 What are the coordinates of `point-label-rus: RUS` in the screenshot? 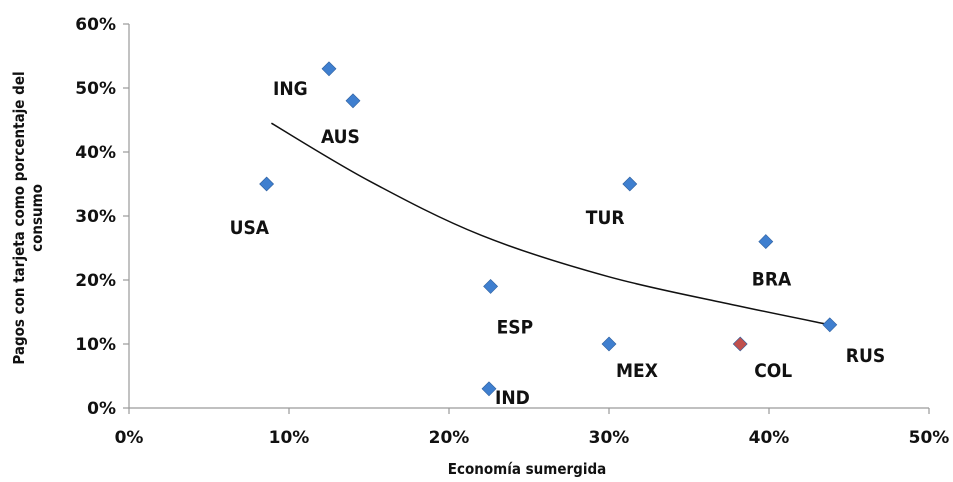 It's located at (865, 356).